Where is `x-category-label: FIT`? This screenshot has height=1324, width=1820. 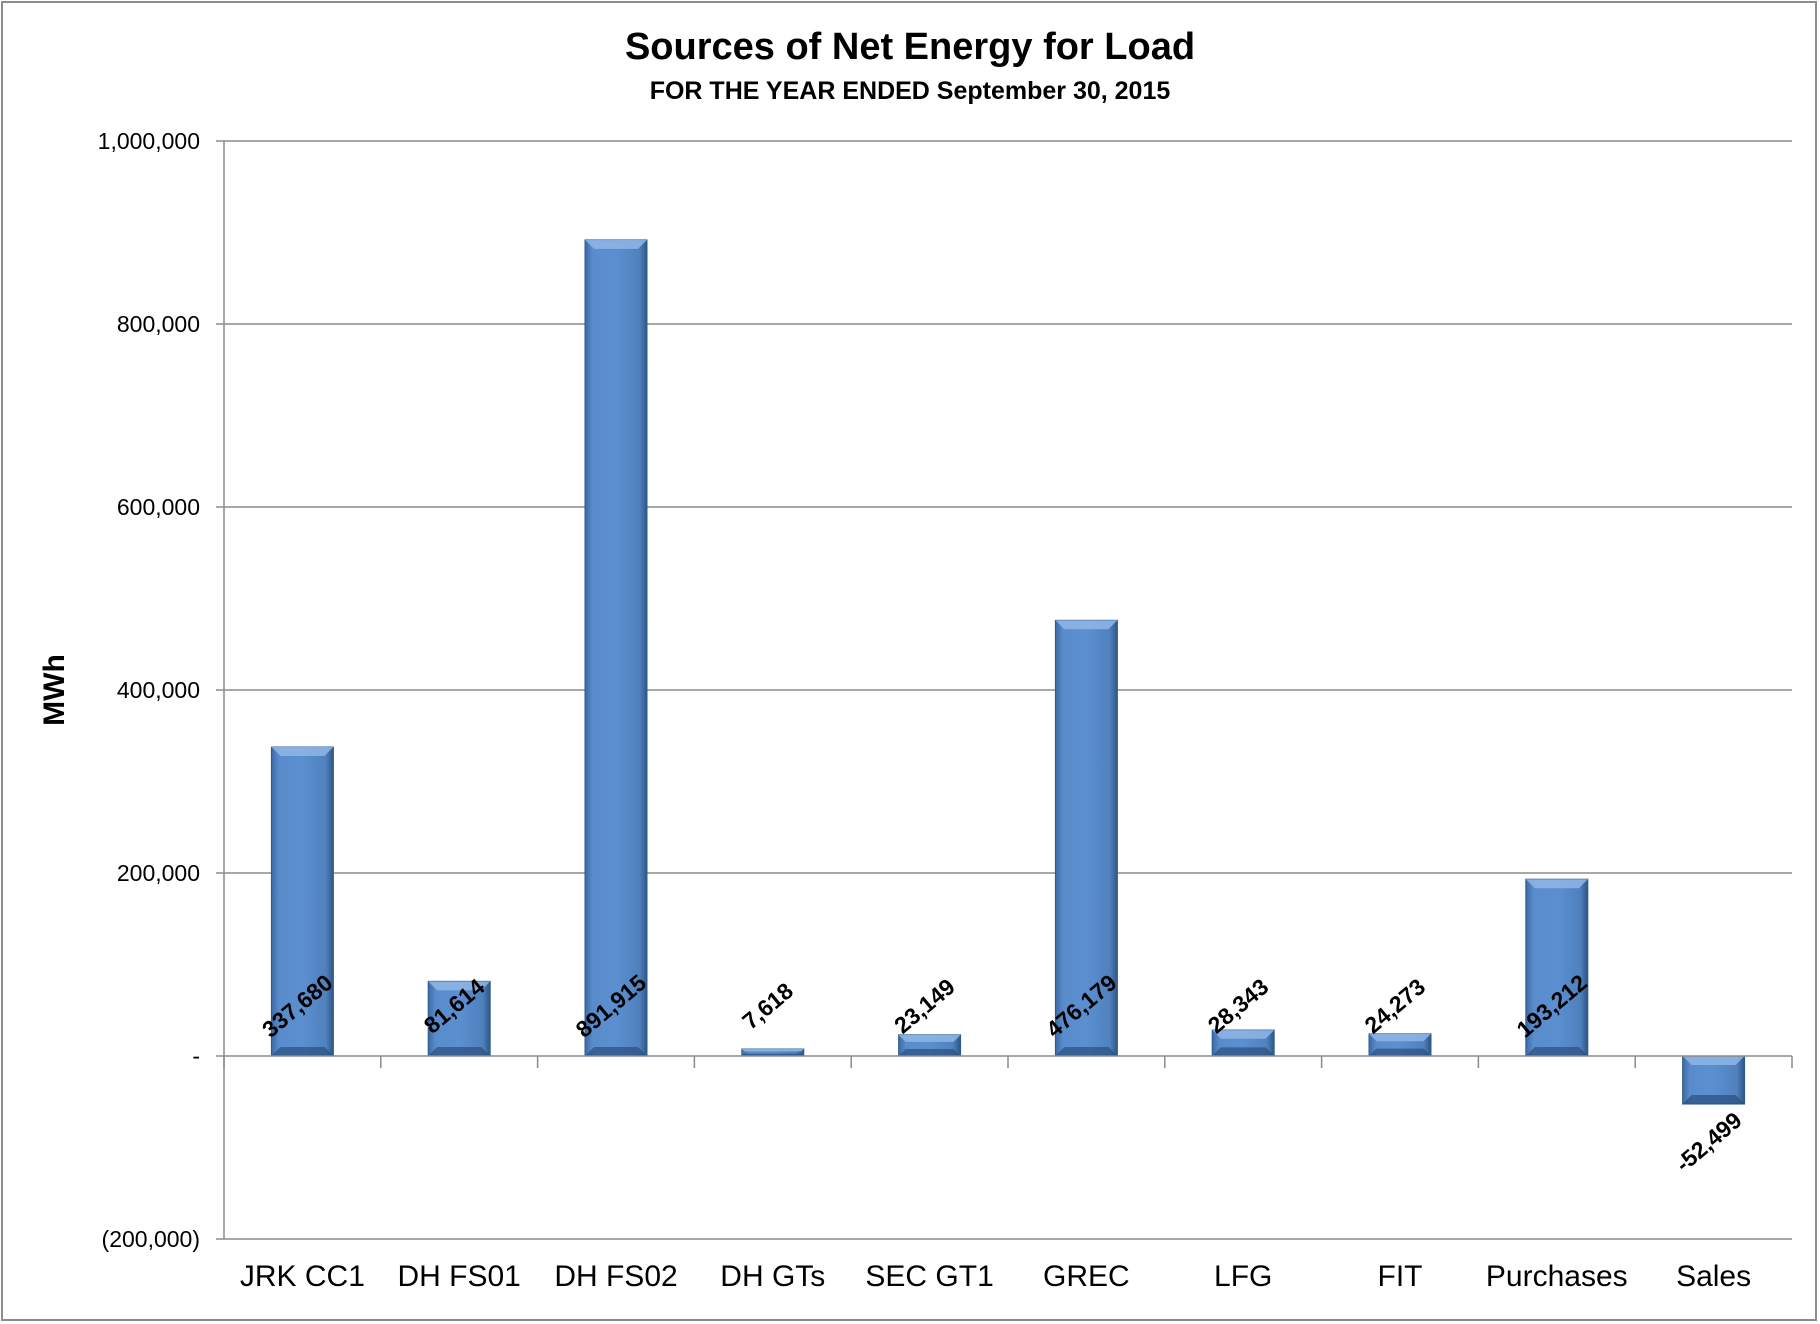
x-category-label: FIT is located at coordinates (1400, 1276).